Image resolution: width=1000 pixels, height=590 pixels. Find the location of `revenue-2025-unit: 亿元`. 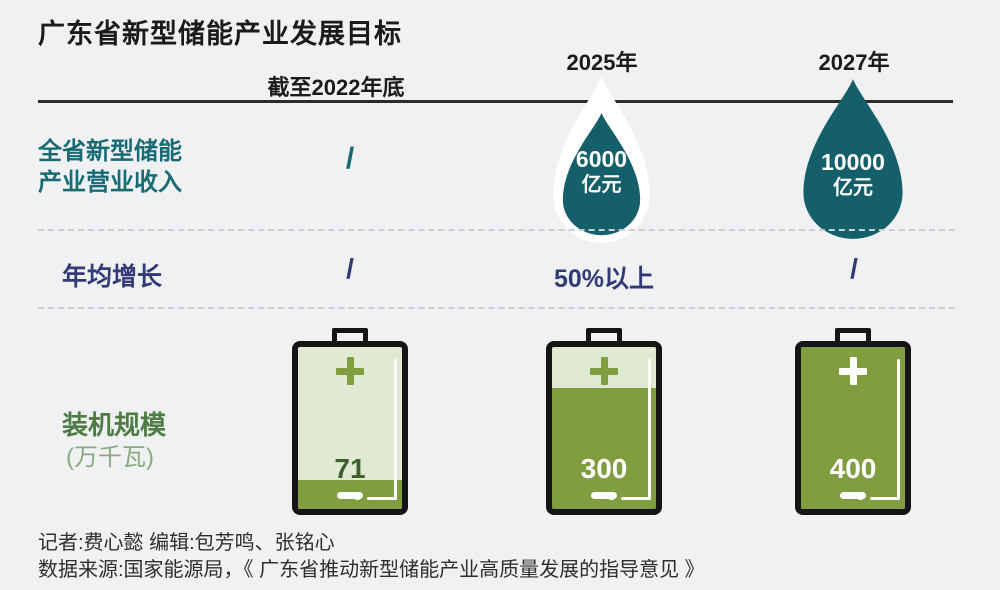

revenue-2025-unit: 亿元 is located at coordinates (601, 185).